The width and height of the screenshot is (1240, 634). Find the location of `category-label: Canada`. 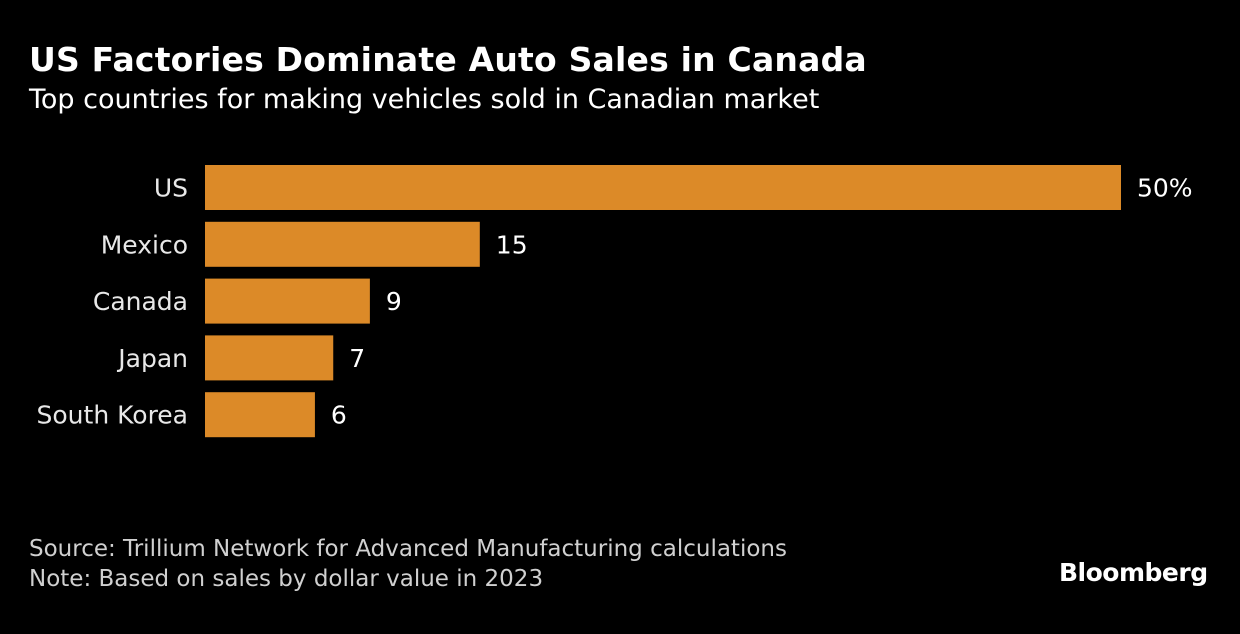

category-label: Canada is located at coordinates (140, 301).